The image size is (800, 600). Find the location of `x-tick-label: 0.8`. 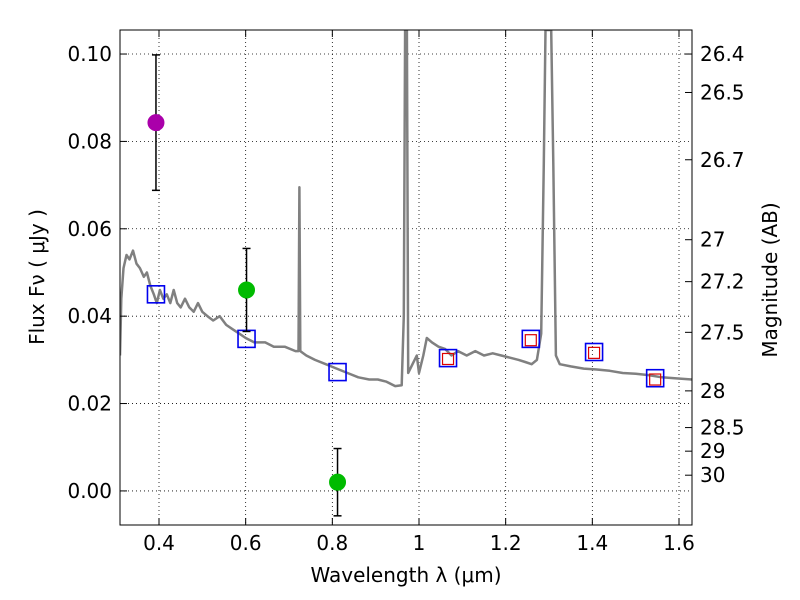

x-tick-label: 0.8 is located at coordinates (332, 543).